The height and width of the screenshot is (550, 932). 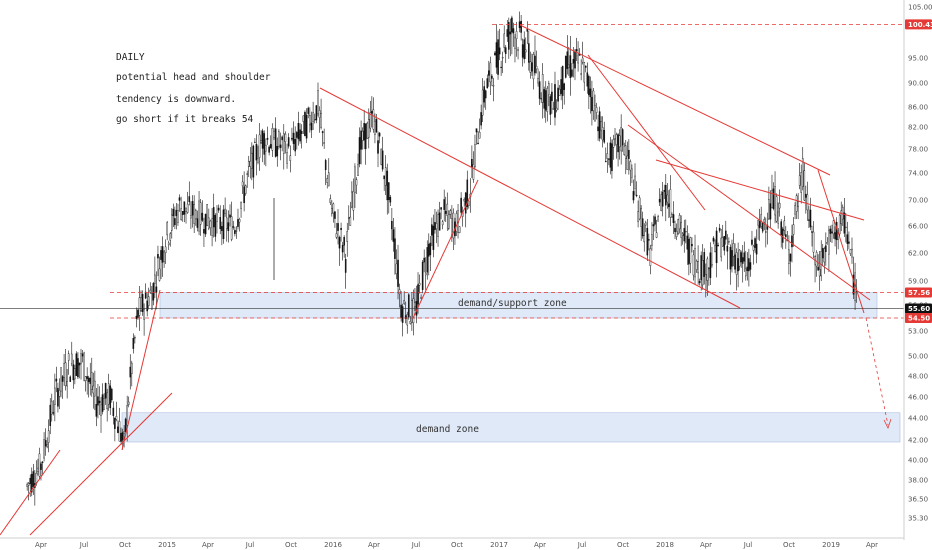 I want to click on price-tick-label: 36.50, so click(x=918, y=500).